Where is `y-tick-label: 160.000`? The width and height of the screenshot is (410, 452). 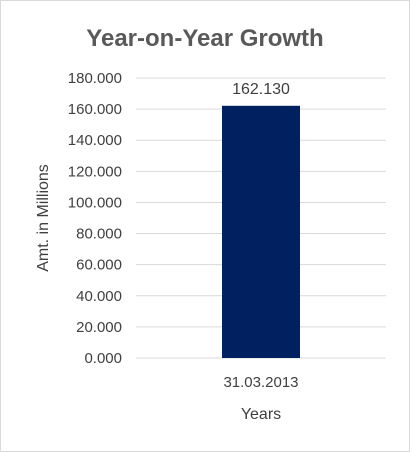 y-tick-label: 160.000 is located at coordinates (95, 109).